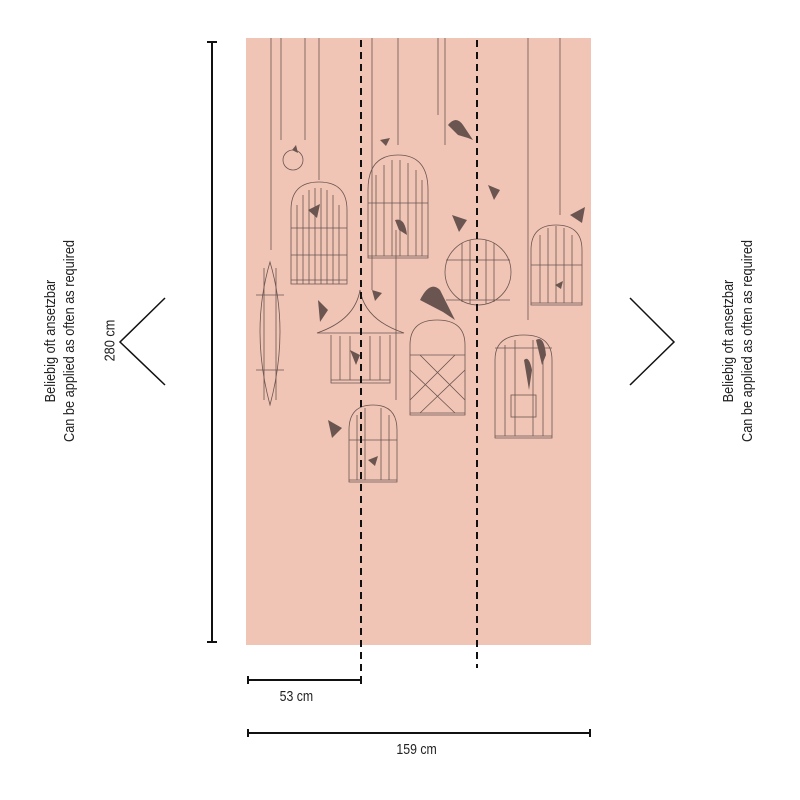  Describe the element at coordinates (416, 749) in the screenshot. I see `total-width-label: 159 cm` at that location.